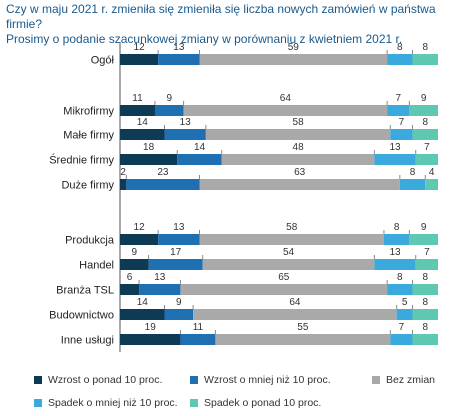  I want to click on data-label-handel-series-5: 7, so click(427, 252).